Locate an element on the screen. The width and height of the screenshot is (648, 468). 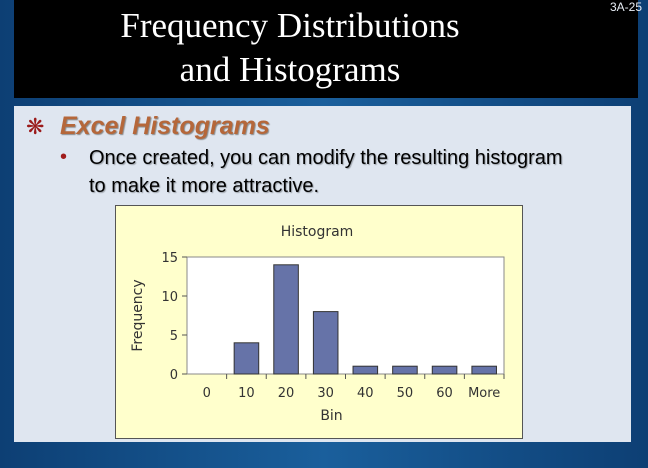
y-tick-label: 0 is located at coordinates (174, 375).